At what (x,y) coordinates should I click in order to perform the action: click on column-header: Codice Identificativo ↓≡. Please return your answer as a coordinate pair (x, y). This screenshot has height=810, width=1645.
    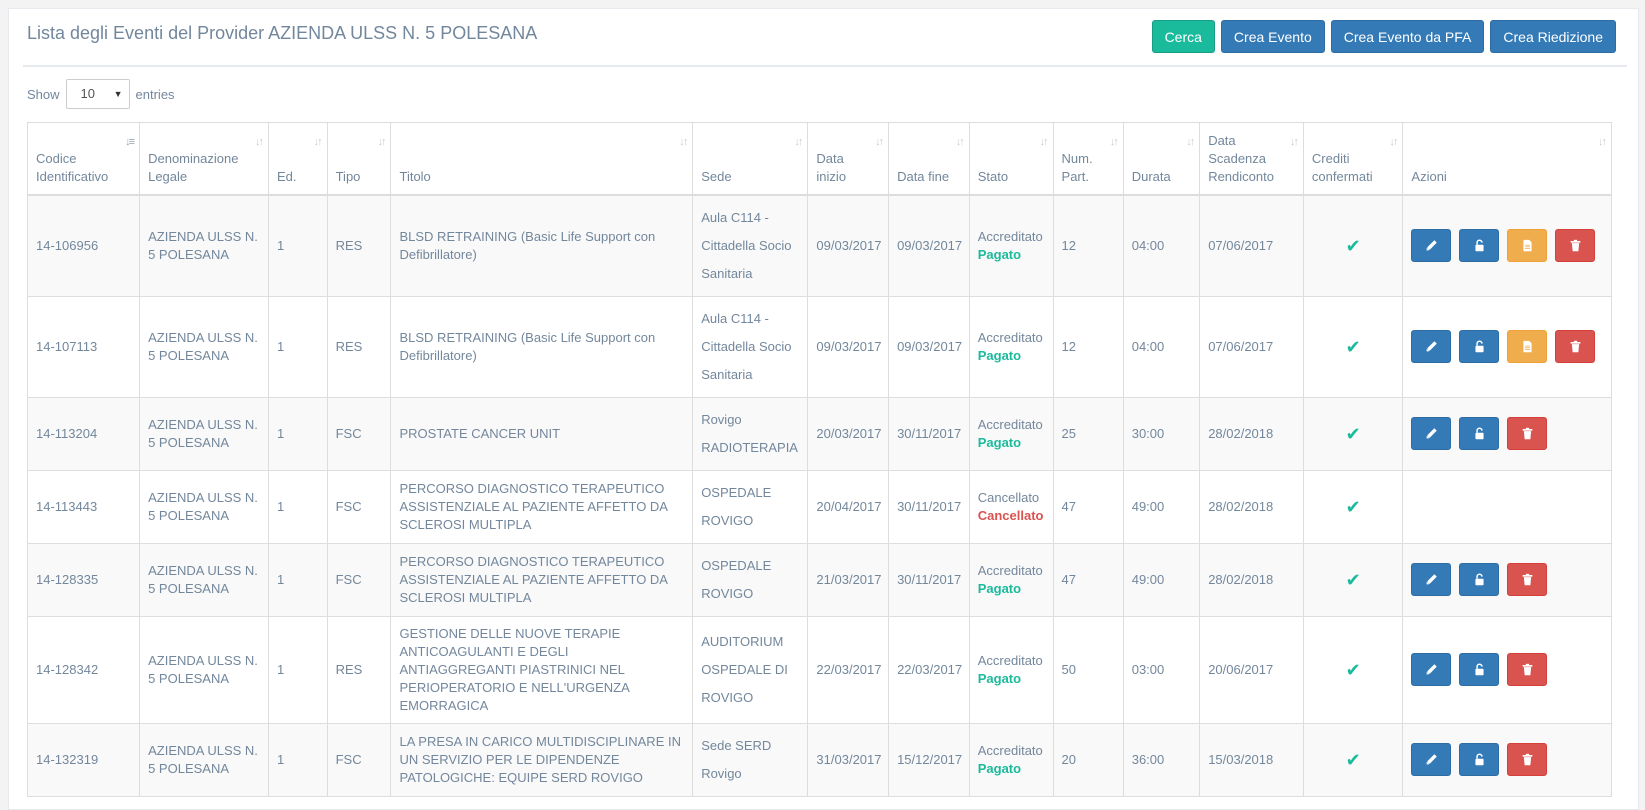
    Looking at the image, I should click on (83, 159).